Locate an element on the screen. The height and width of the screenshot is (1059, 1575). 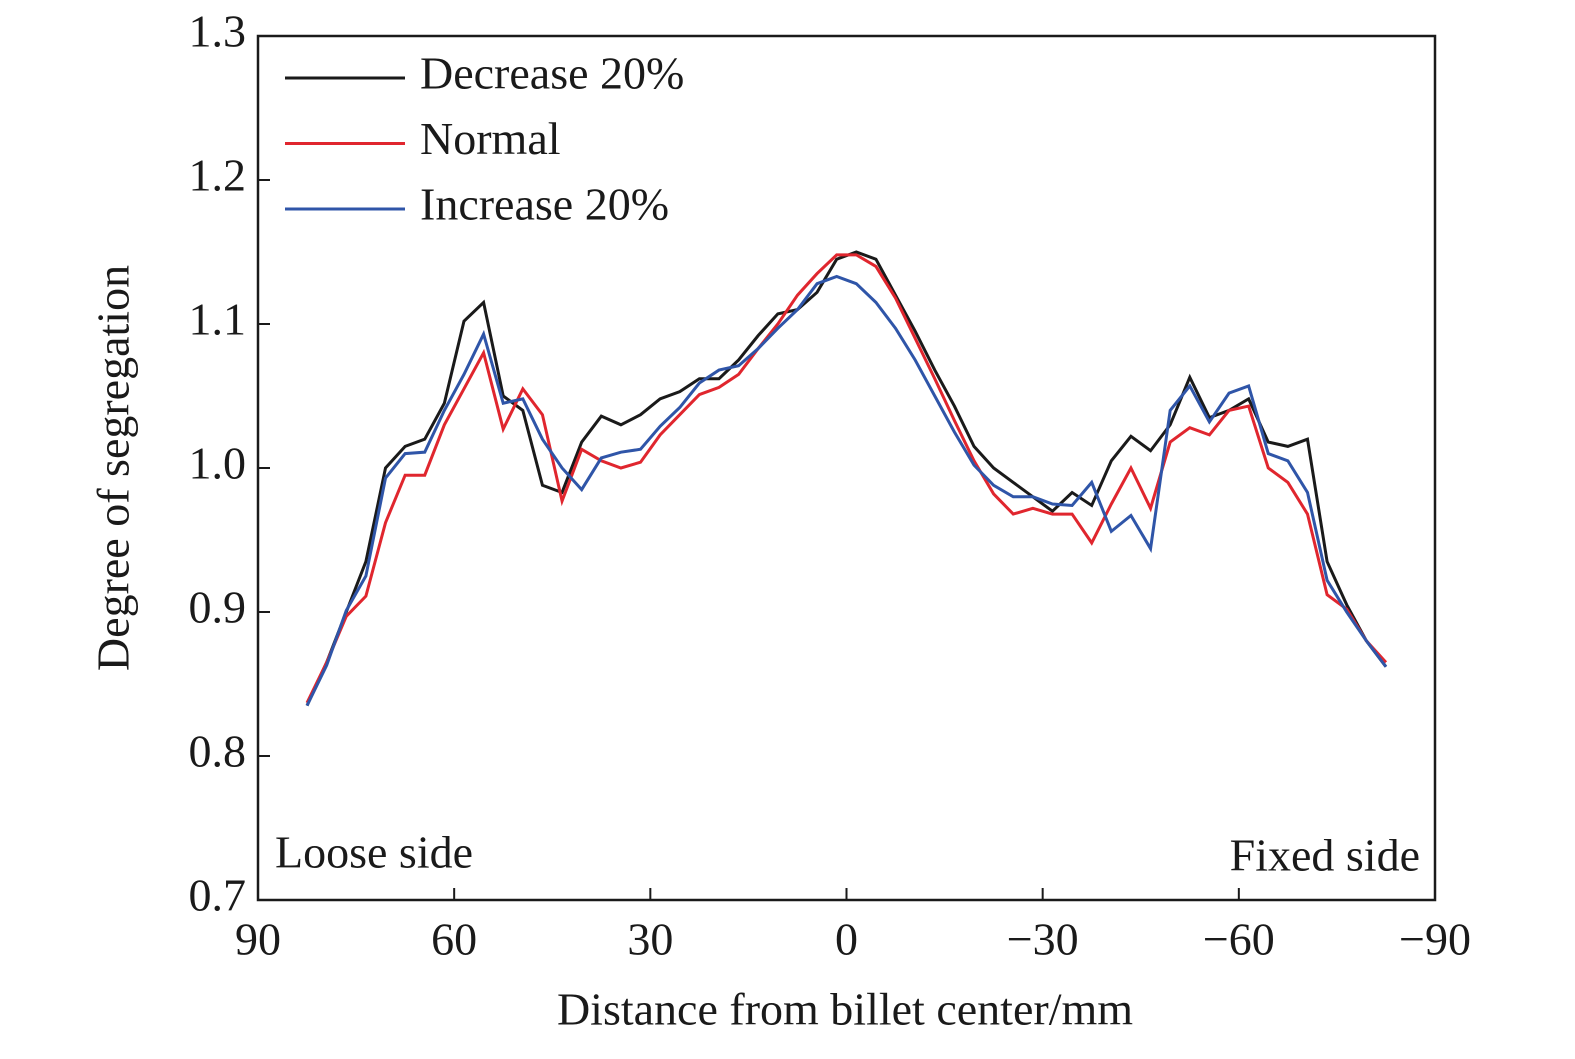
y-tick-label: 1.0 is located at coordinates (218, 463).